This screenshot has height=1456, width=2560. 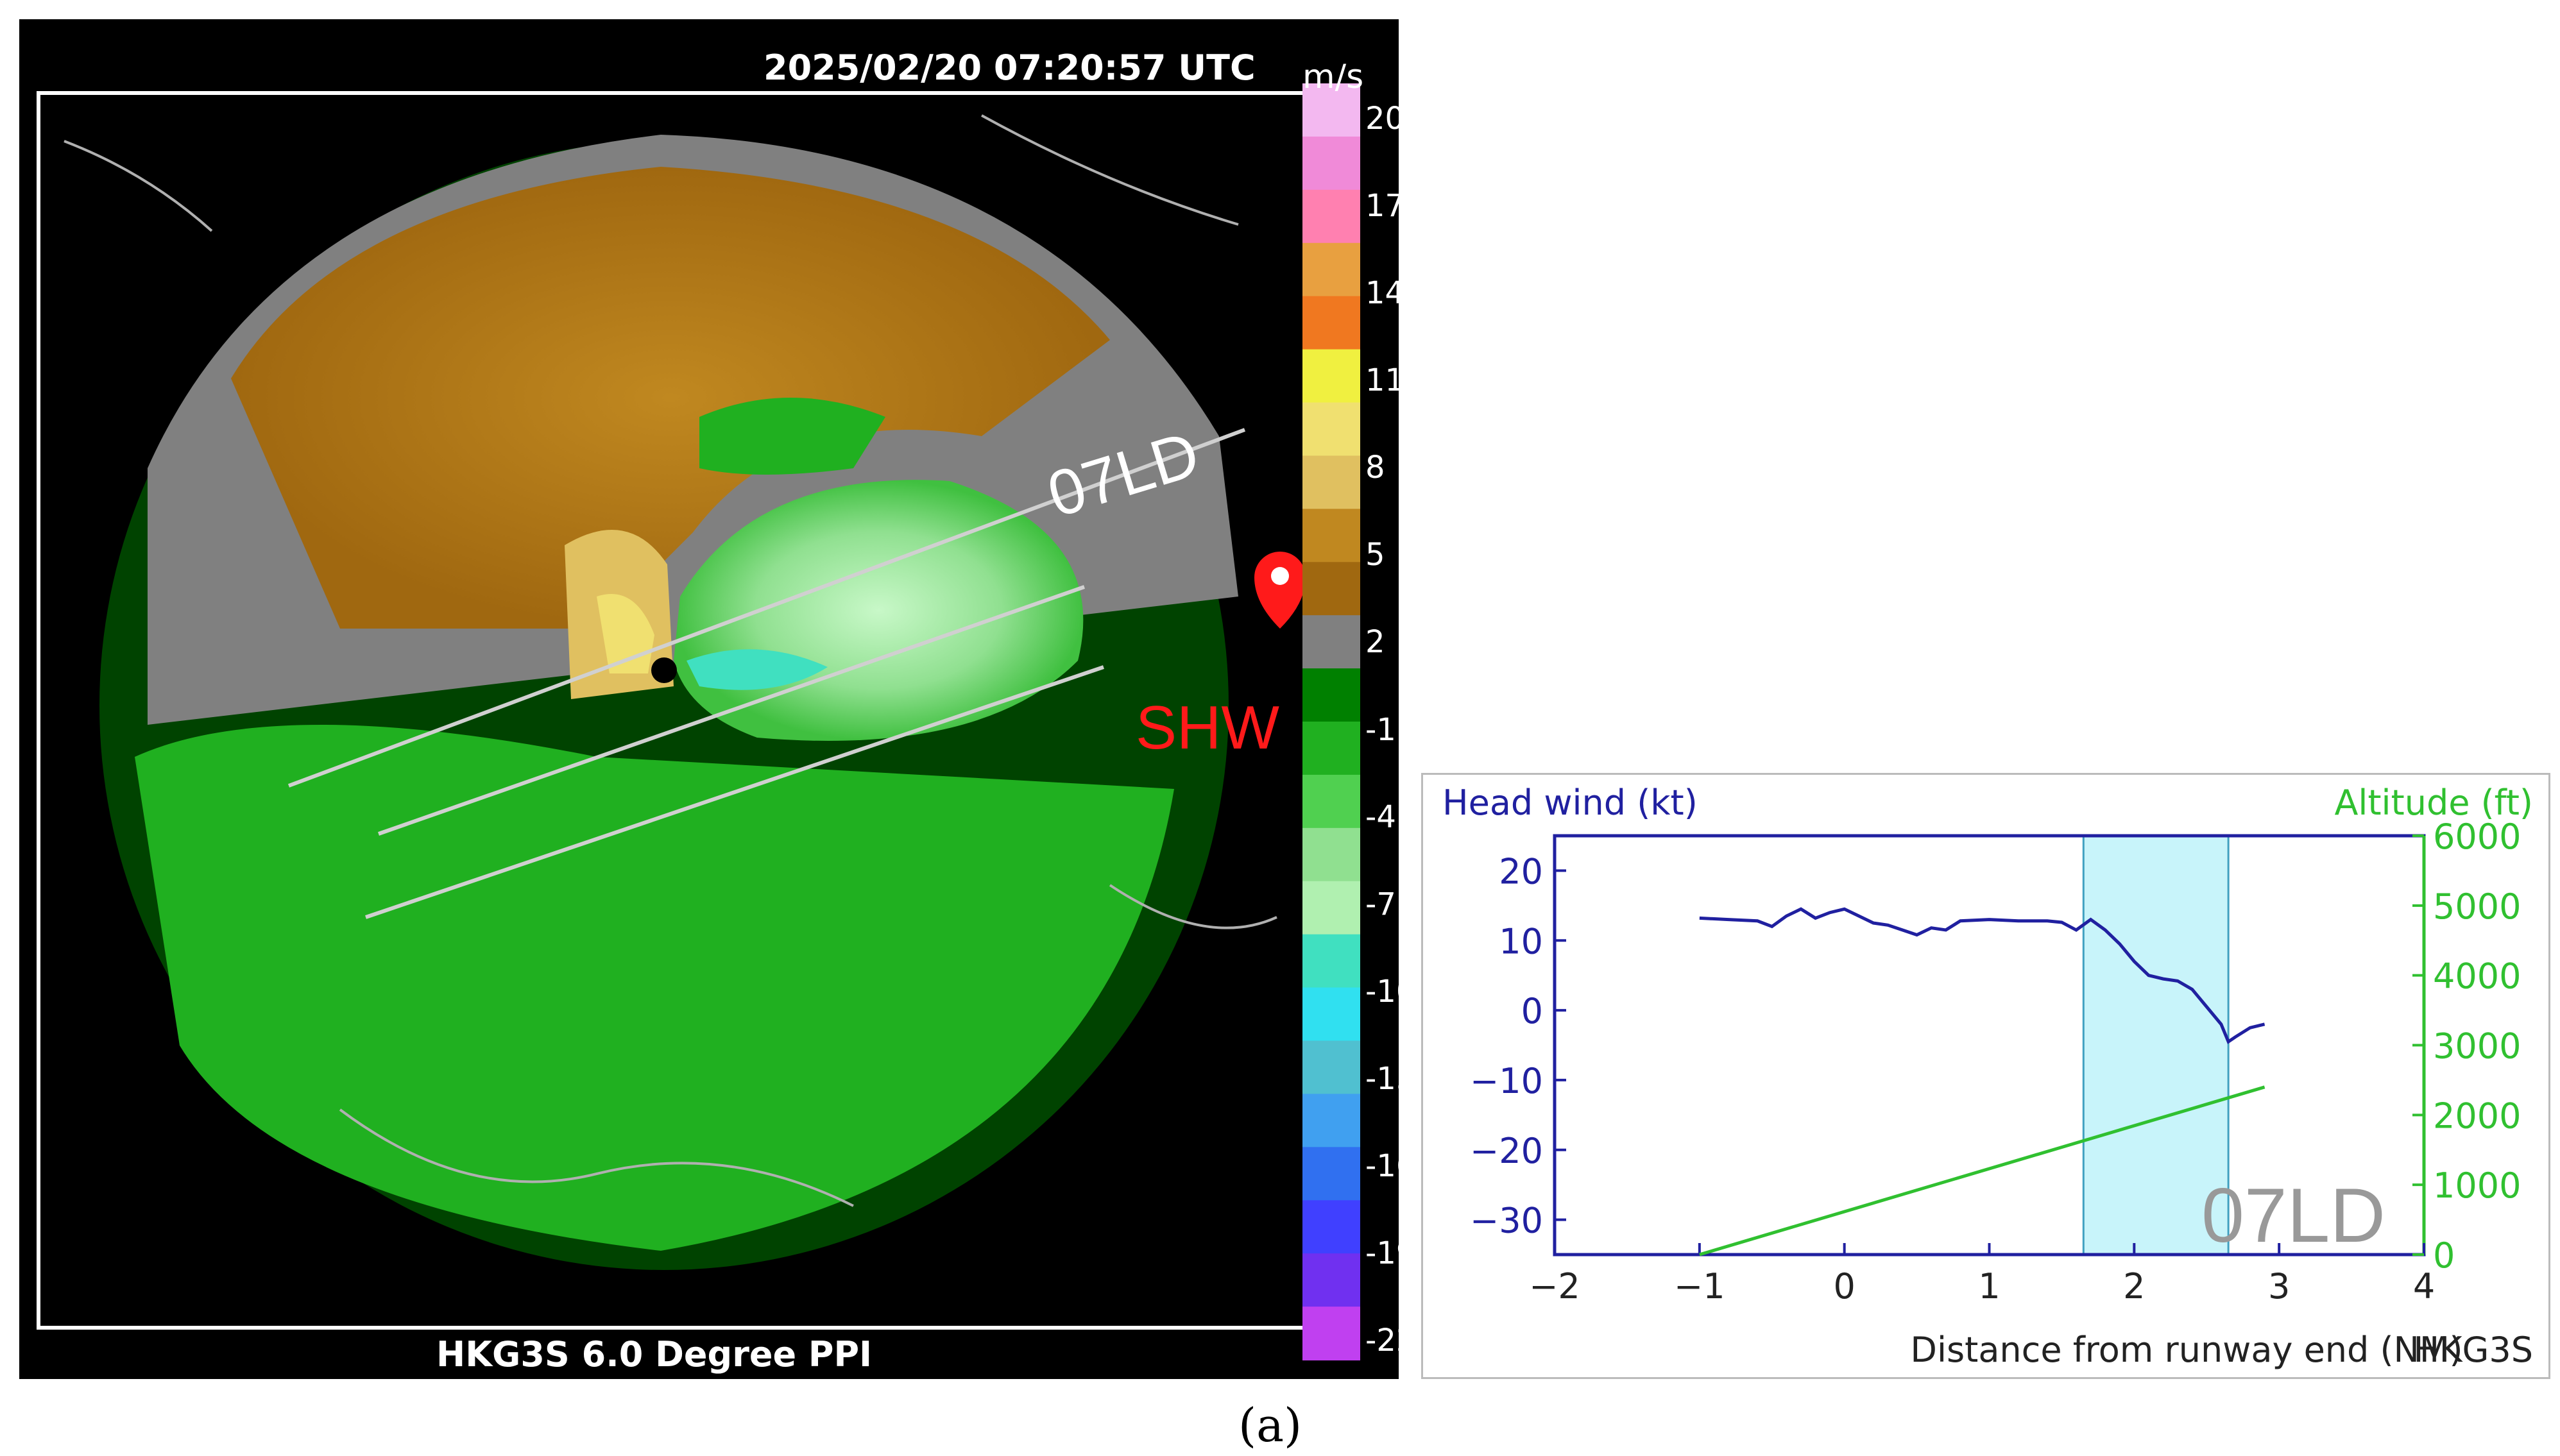 What do you see at coordinates (1375, 468) in the screenshot?
I see `colorbar-tick-label: 8` at bounding box center [1375, 468].